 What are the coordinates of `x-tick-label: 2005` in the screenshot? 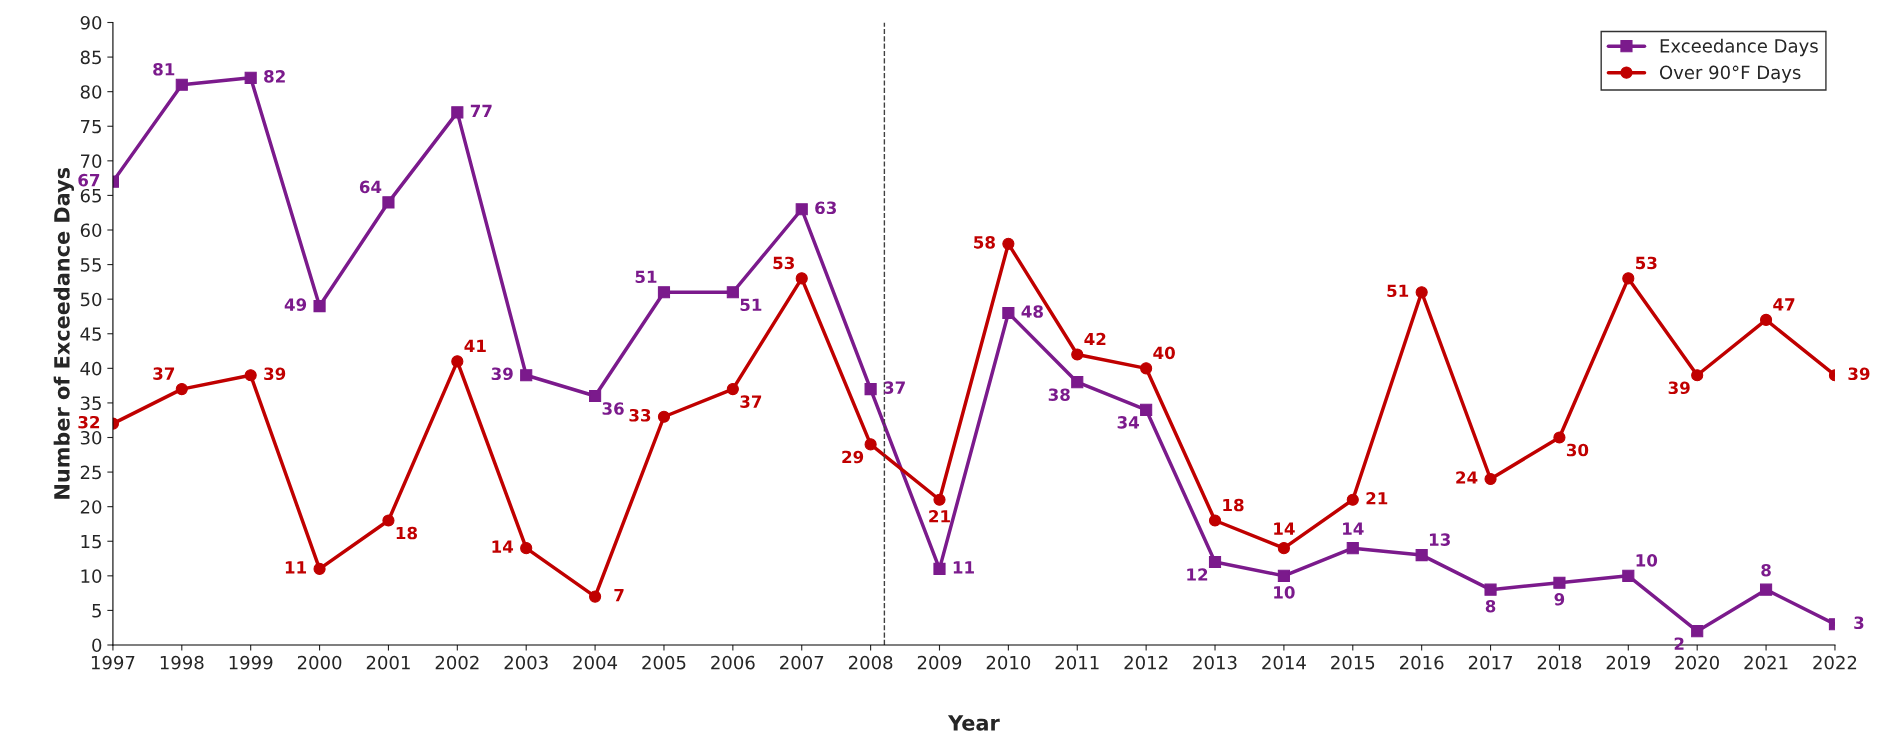 It's located at (664, 662).